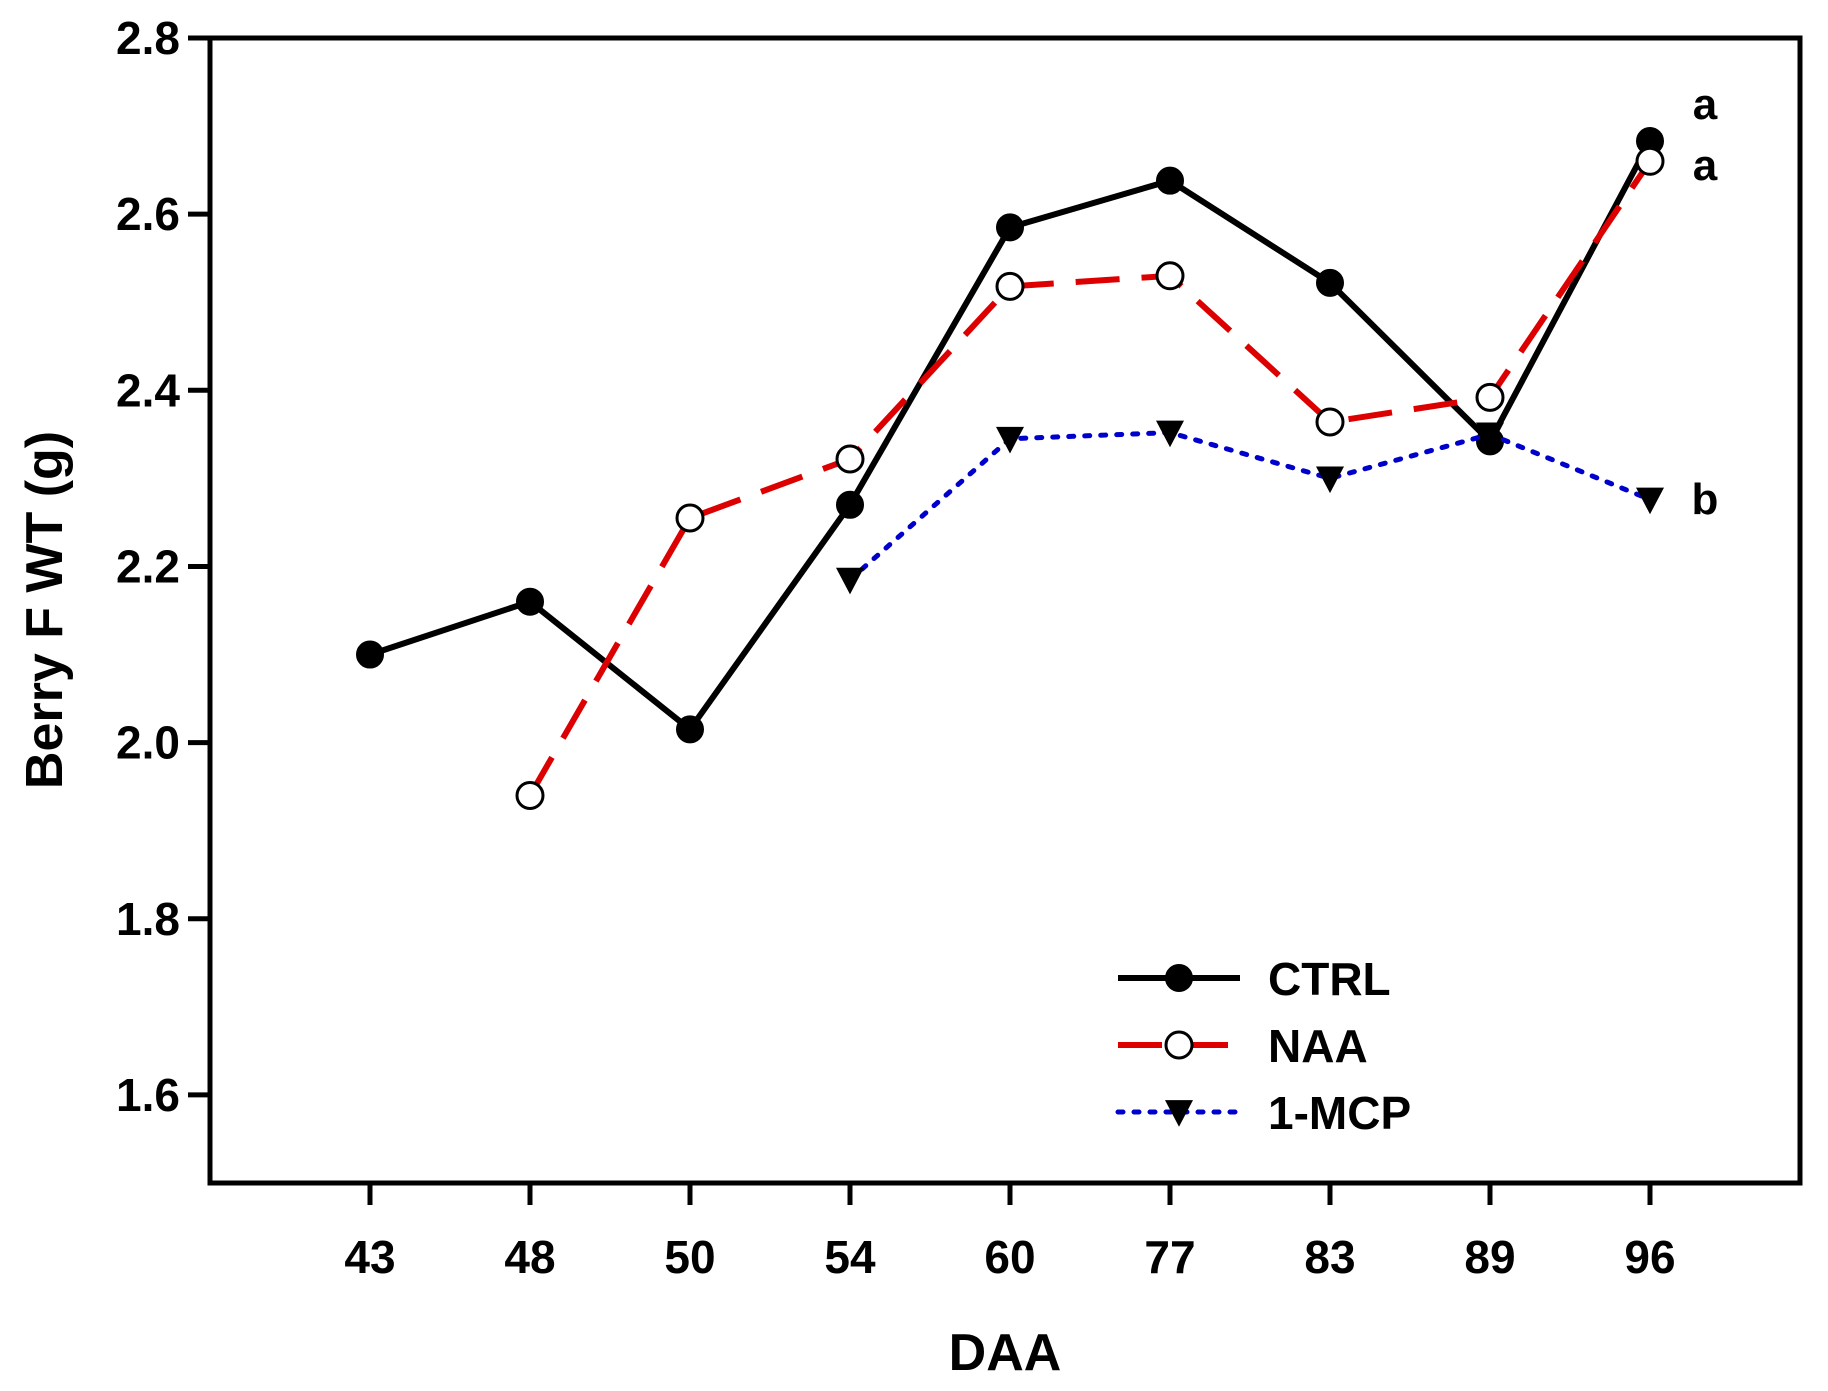  I want to click on legend-marker-ctrl, so click(1179, 978).